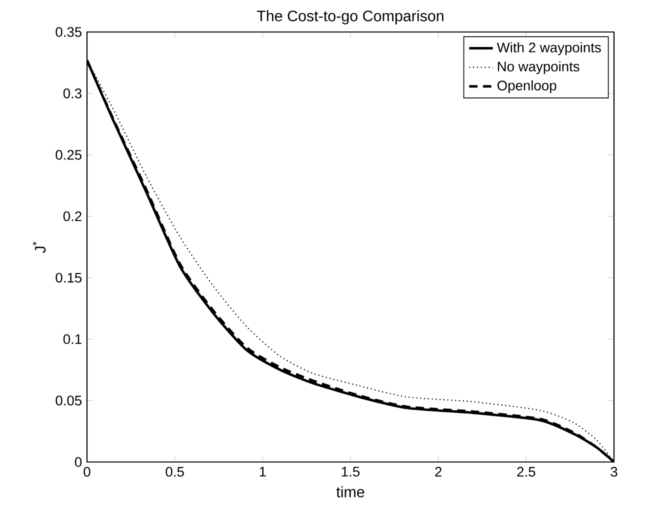  Describe the element at coordinates (69, 155) in the screenshot. I see `y-tick-label: 0.25` at that location.